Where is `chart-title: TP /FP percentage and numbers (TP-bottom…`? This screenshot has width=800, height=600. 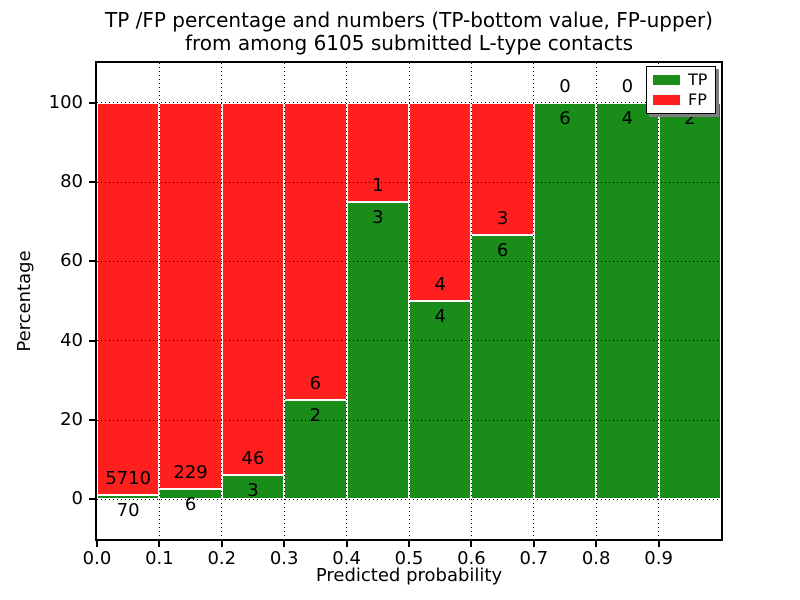 chart-title: TP /FP percentage and numbers (TP-bottom… is located at coordinates (409, 32).